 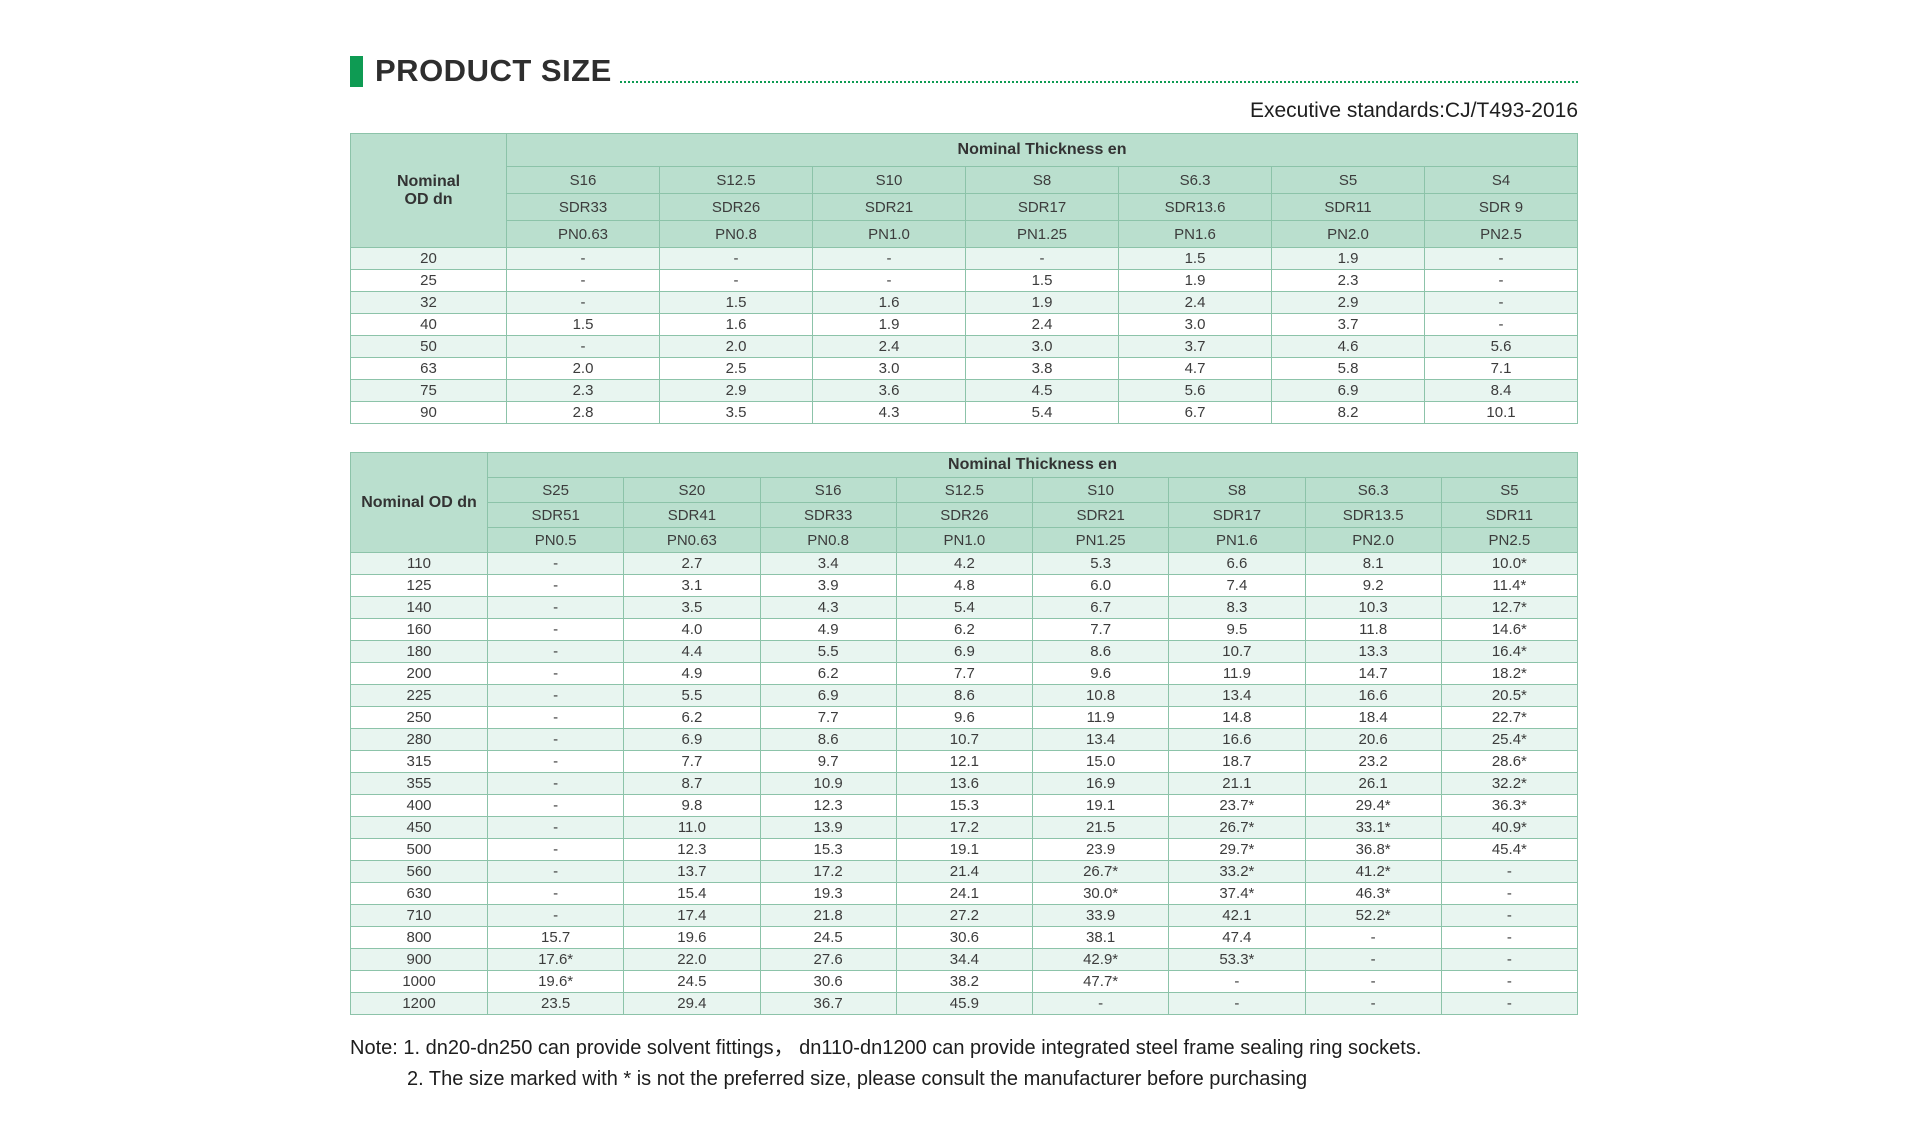 I want to click on header-row: S16 S12.5 S10 S8 S6.3 S5 S4, so click(x=964, y=180).